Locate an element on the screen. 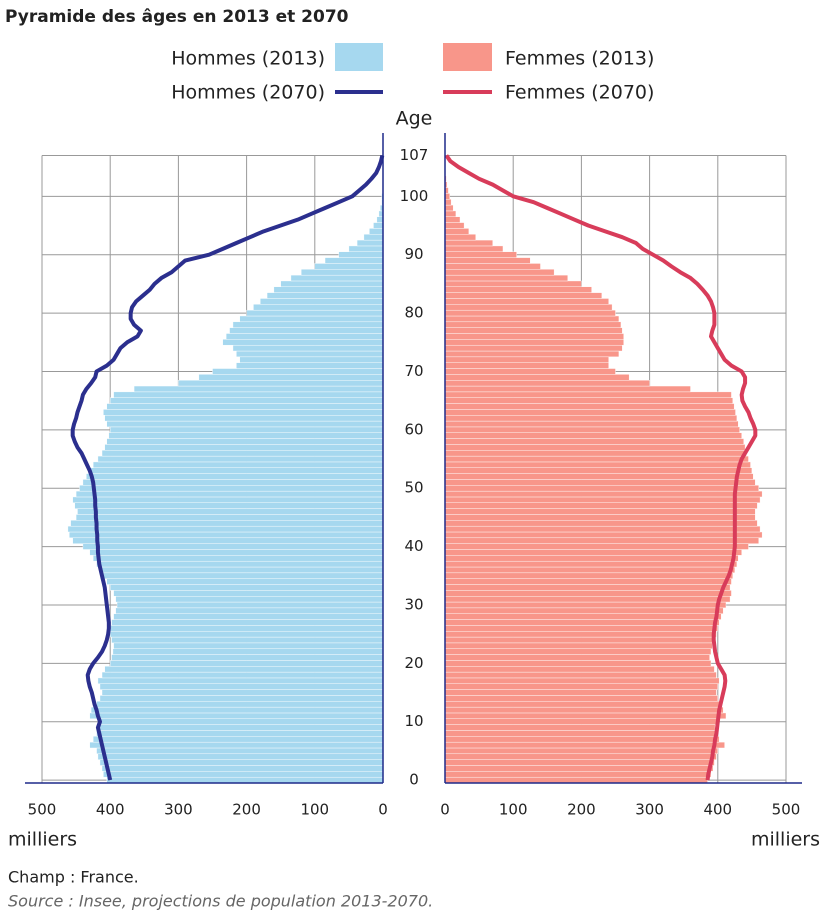 Image resolution: width=823 pixels, height=918 pixels. y-tick-label: 30 is located at coordinates (413, 604).